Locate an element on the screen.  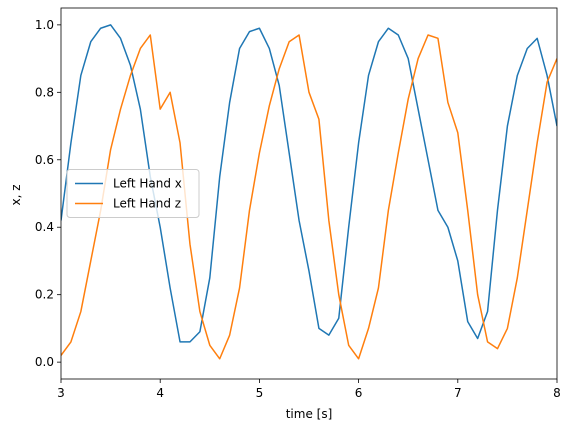
y-axis-label: x, z is located at coordinates (16, 194).